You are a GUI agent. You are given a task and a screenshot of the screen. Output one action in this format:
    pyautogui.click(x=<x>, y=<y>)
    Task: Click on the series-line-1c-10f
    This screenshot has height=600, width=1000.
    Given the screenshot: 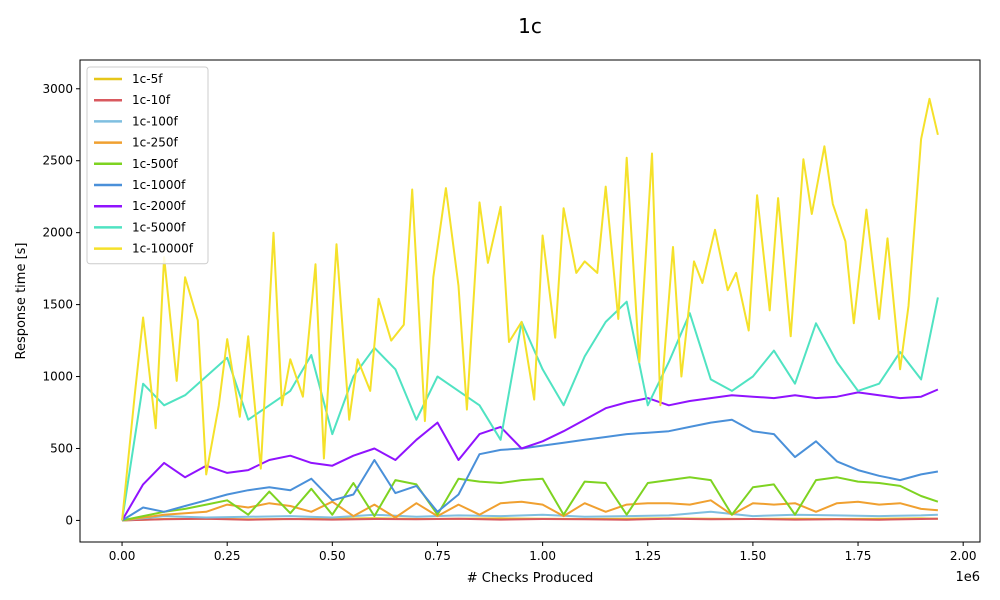 What is the action you would take?
    pyautogui.click(x=530, y=519)
    